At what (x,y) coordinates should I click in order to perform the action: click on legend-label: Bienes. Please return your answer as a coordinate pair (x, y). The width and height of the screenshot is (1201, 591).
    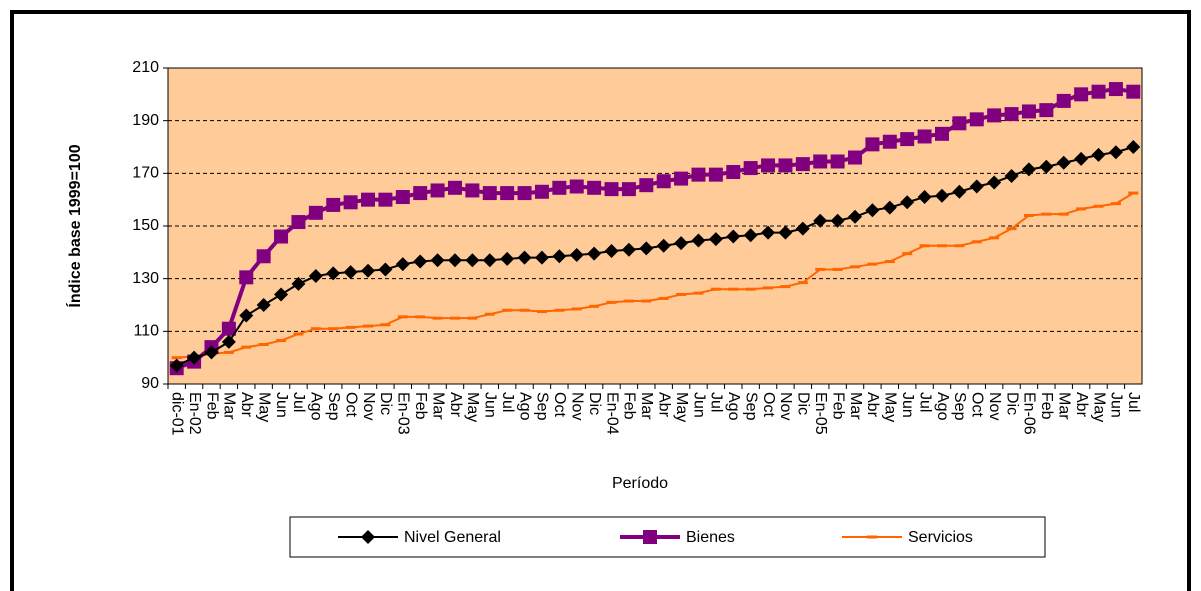
    Looking at the image, I should click on (710, 537).